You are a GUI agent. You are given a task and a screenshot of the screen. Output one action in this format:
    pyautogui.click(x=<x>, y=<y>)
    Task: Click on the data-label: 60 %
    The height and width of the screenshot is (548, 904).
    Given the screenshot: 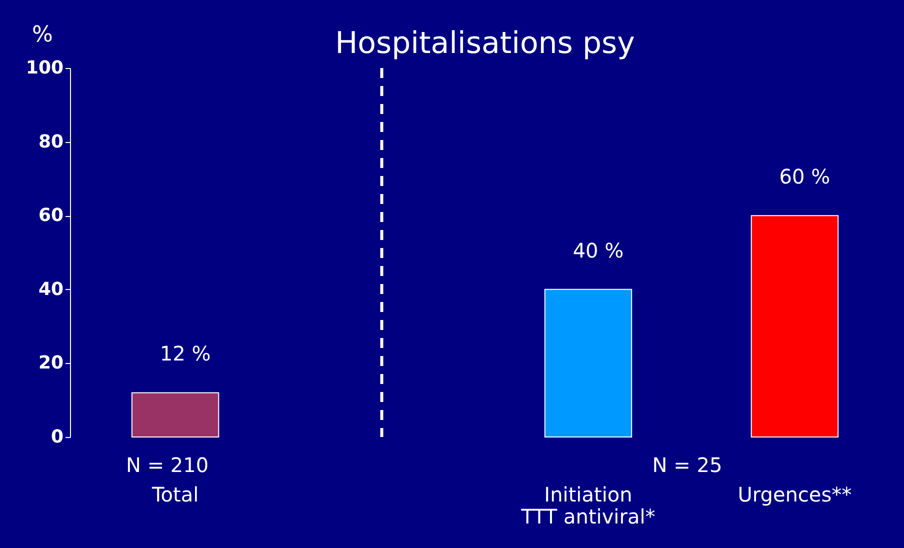 What is the action you would take?
    pyautogui.click(x=804, y=176)
    